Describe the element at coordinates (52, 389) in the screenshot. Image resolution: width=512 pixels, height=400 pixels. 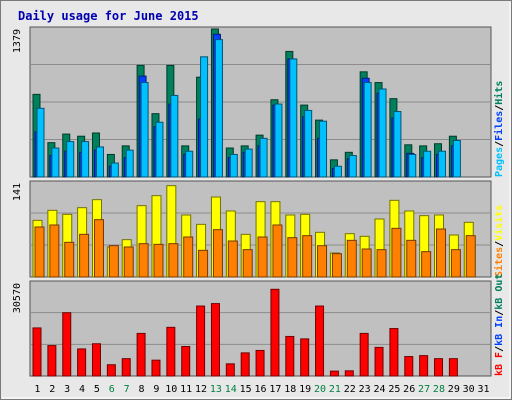
I see `x-tick-label: 2` at that location.